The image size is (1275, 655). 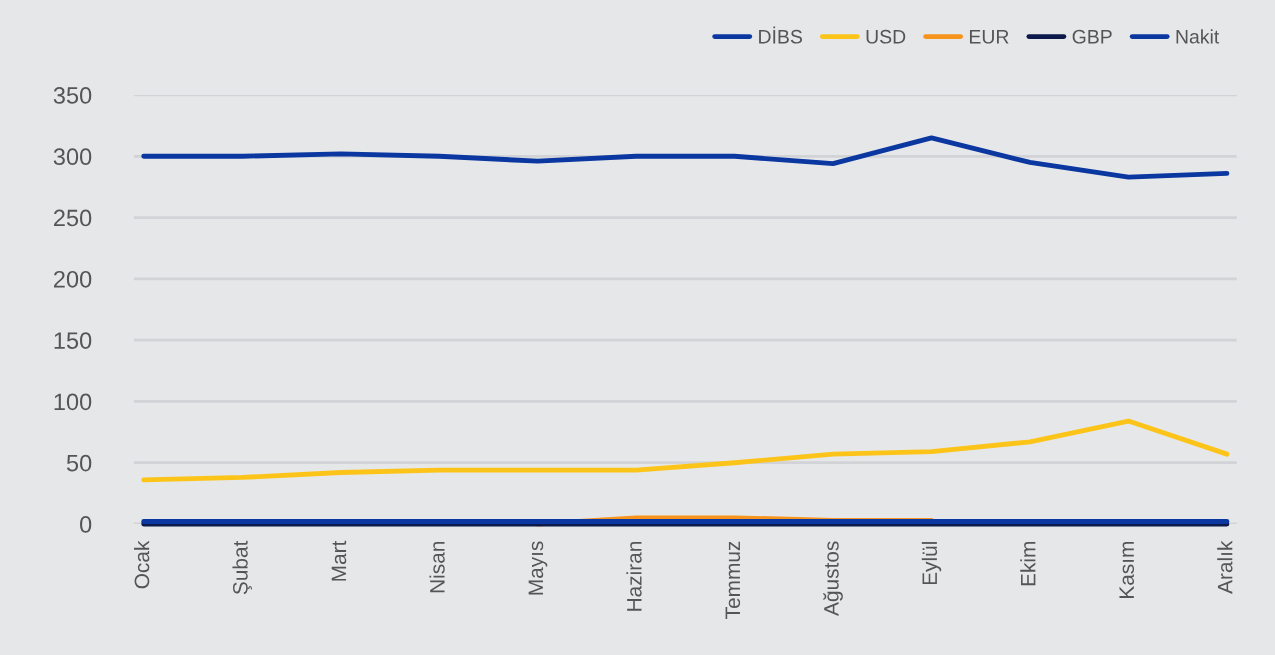 I want to click on x-tick-label: Ekim, so click(x=1028, y=564).